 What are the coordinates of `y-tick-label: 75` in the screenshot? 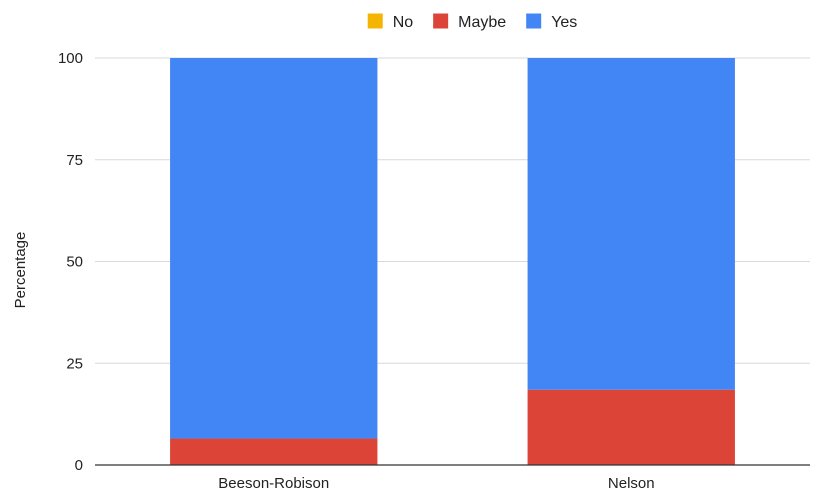 It's located at (74, 160).